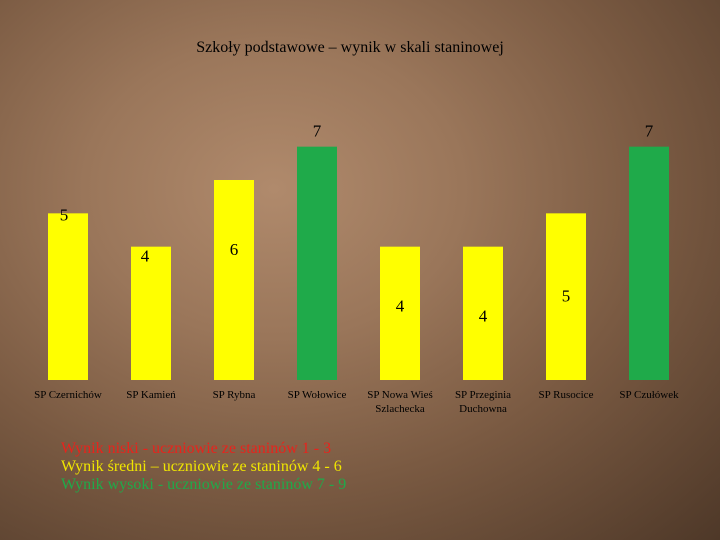  Describe the element at coordinates (68, 395) in the screenshot. I see `category-label-0: SP Czernichów` at that location.